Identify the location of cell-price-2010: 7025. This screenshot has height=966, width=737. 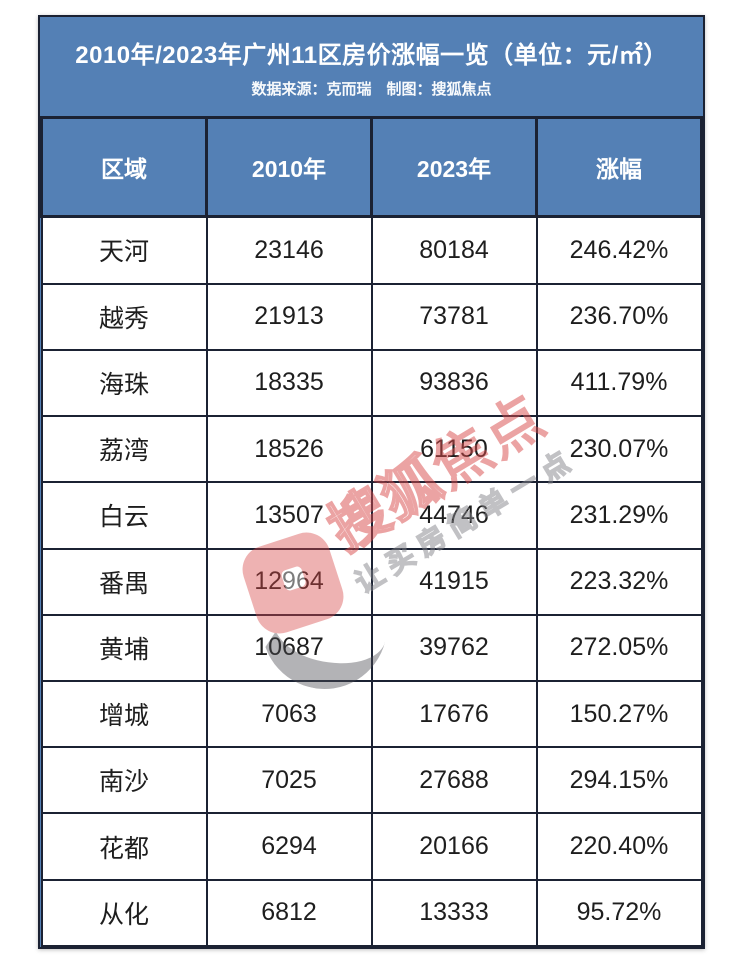
(289, 780).